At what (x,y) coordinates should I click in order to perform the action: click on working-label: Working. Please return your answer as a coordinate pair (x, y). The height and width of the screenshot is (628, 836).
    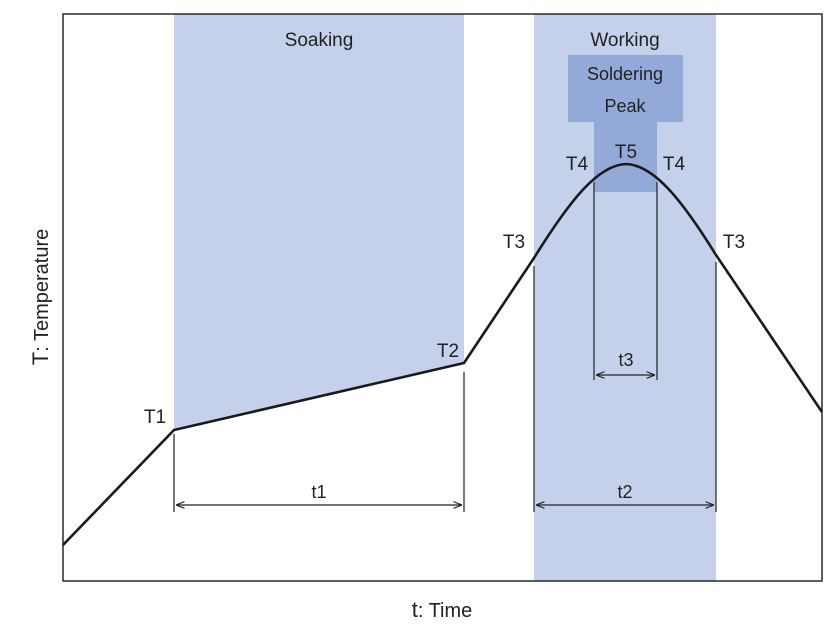
    Looking at the image, I should click on (624, 40).